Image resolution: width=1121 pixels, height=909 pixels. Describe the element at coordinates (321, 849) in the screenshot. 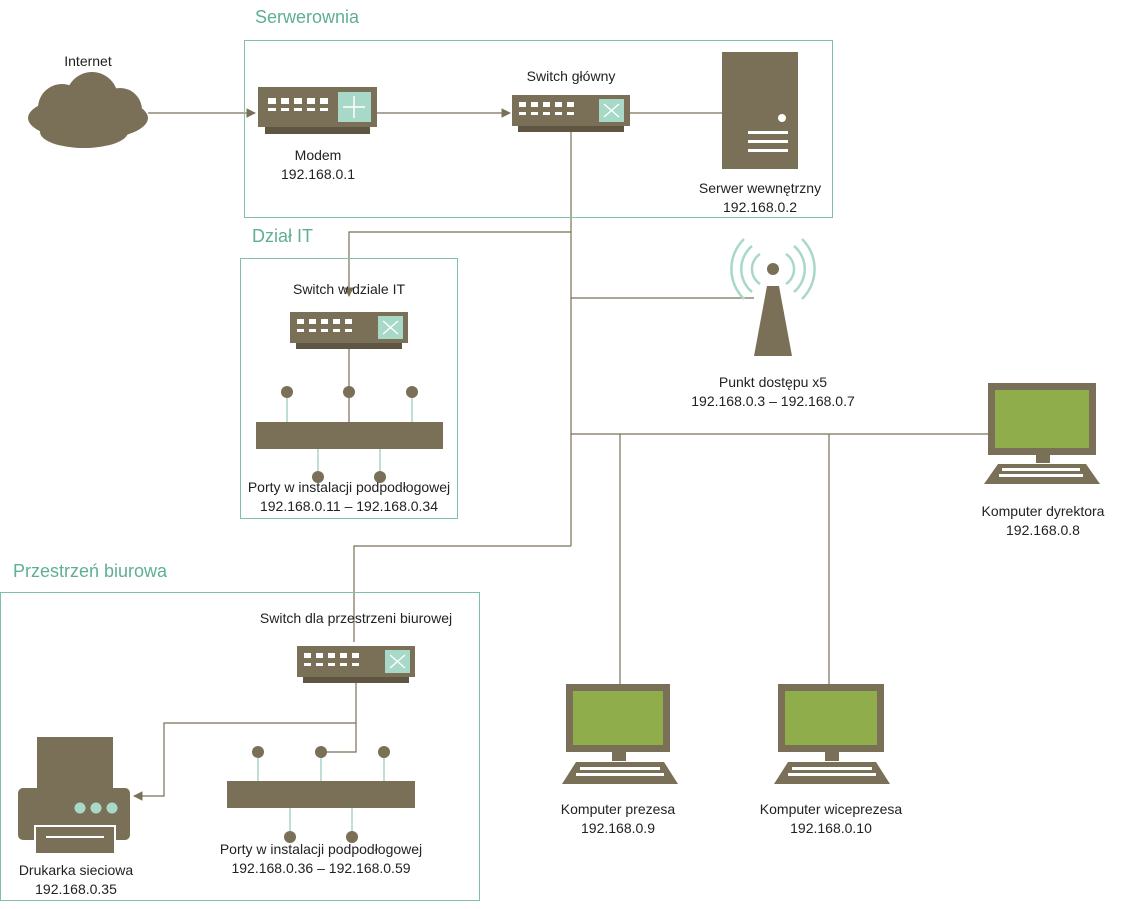

I see `office-ports-name: Porty w instalacji podpodłogowej` at that location.